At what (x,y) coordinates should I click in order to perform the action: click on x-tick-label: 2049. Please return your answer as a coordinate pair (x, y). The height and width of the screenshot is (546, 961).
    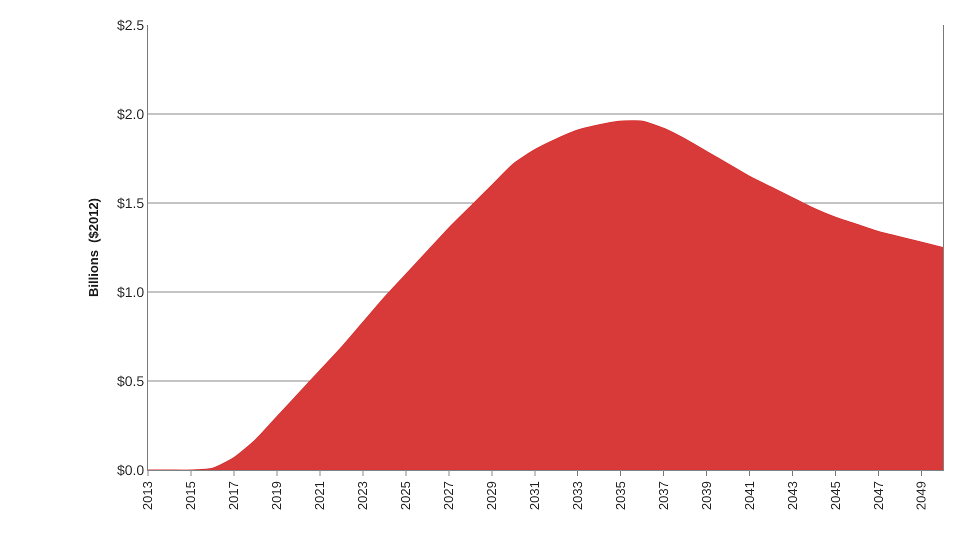
    Looking at the image, I should click on (921, 495).